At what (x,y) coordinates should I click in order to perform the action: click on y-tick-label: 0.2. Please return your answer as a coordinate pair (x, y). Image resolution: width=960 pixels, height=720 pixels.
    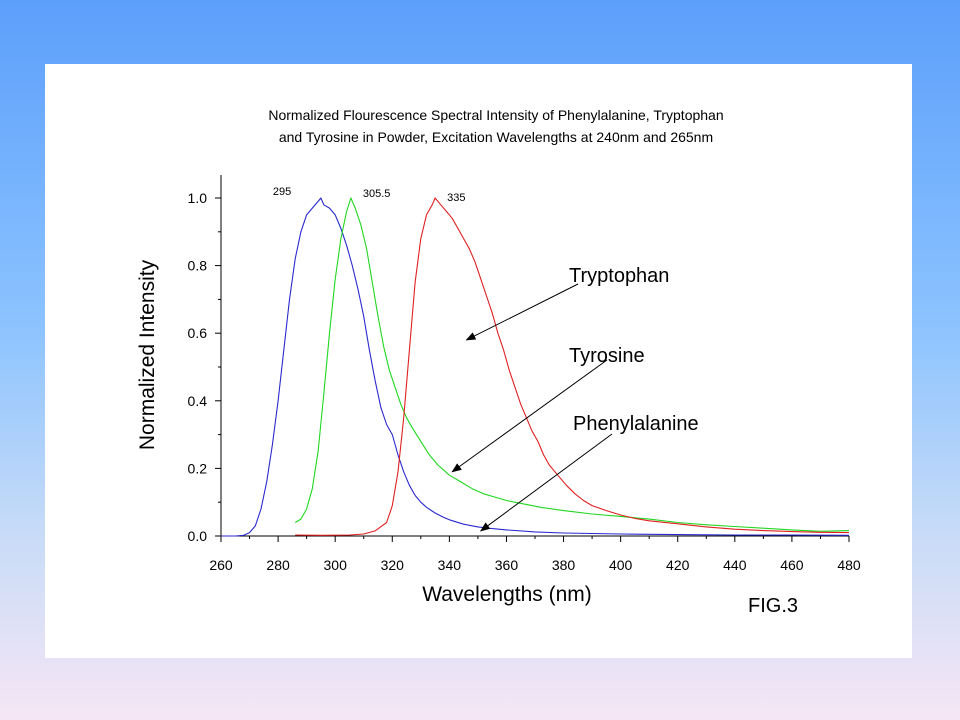
    Looking at the image, I should click on (198, 468).